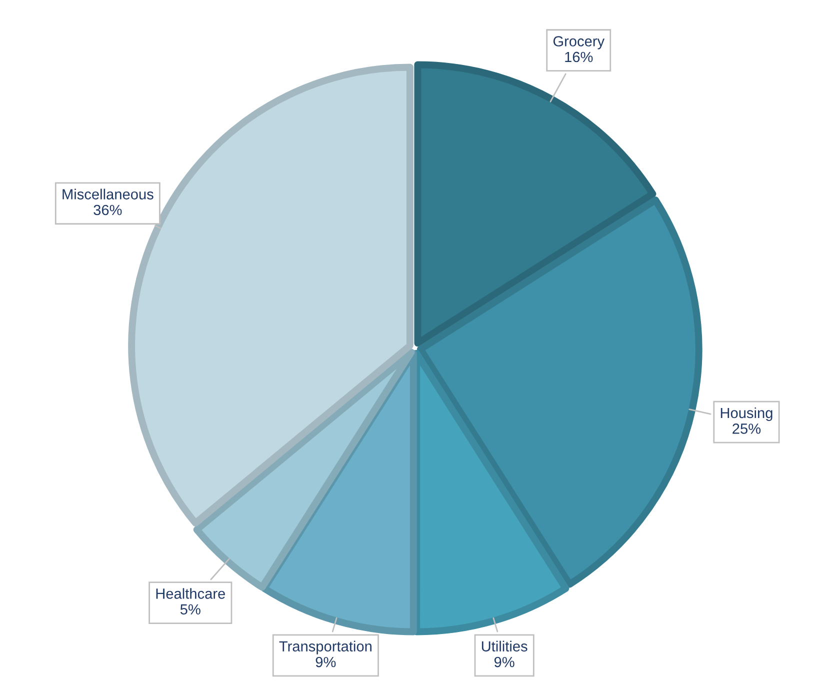  What do you see at coordinates (579, 57) in the screenshot?
I see `data-label: 16%` at bounding box center [579, 57].